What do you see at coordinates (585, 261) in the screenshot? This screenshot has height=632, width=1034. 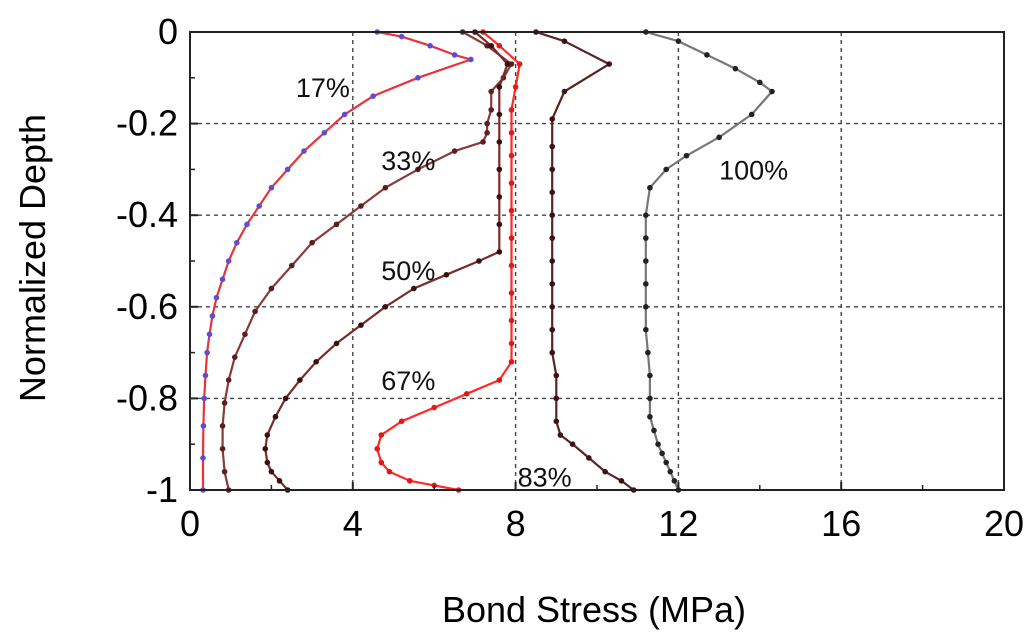 I see `series-83pct` at bounding box center [585, 261].